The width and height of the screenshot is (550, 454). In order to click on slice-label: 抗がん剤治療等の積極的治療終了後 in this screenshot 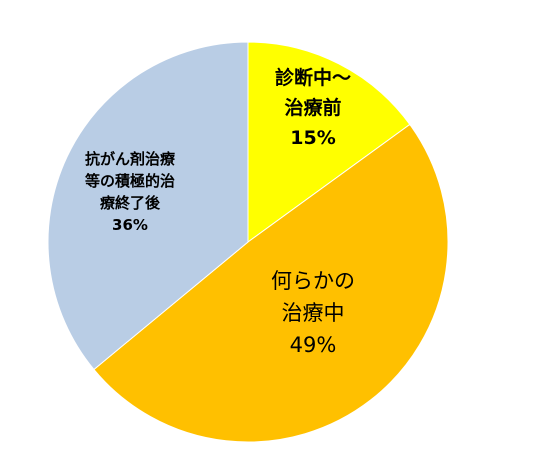, I will do `click(130, 181)`.